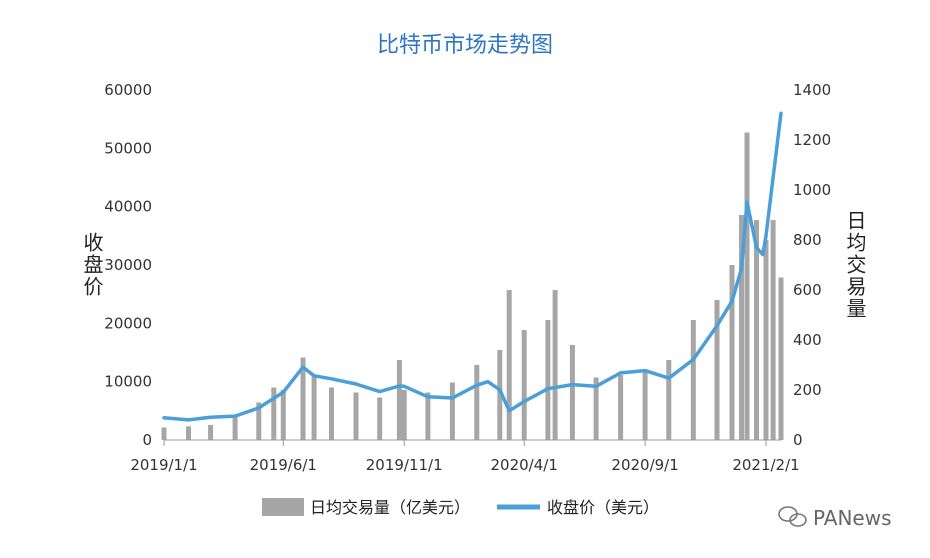  Describe the element at coordinates (855, 265) in the screenshot. I see `right-axis-label: 日均交易量` at that location.